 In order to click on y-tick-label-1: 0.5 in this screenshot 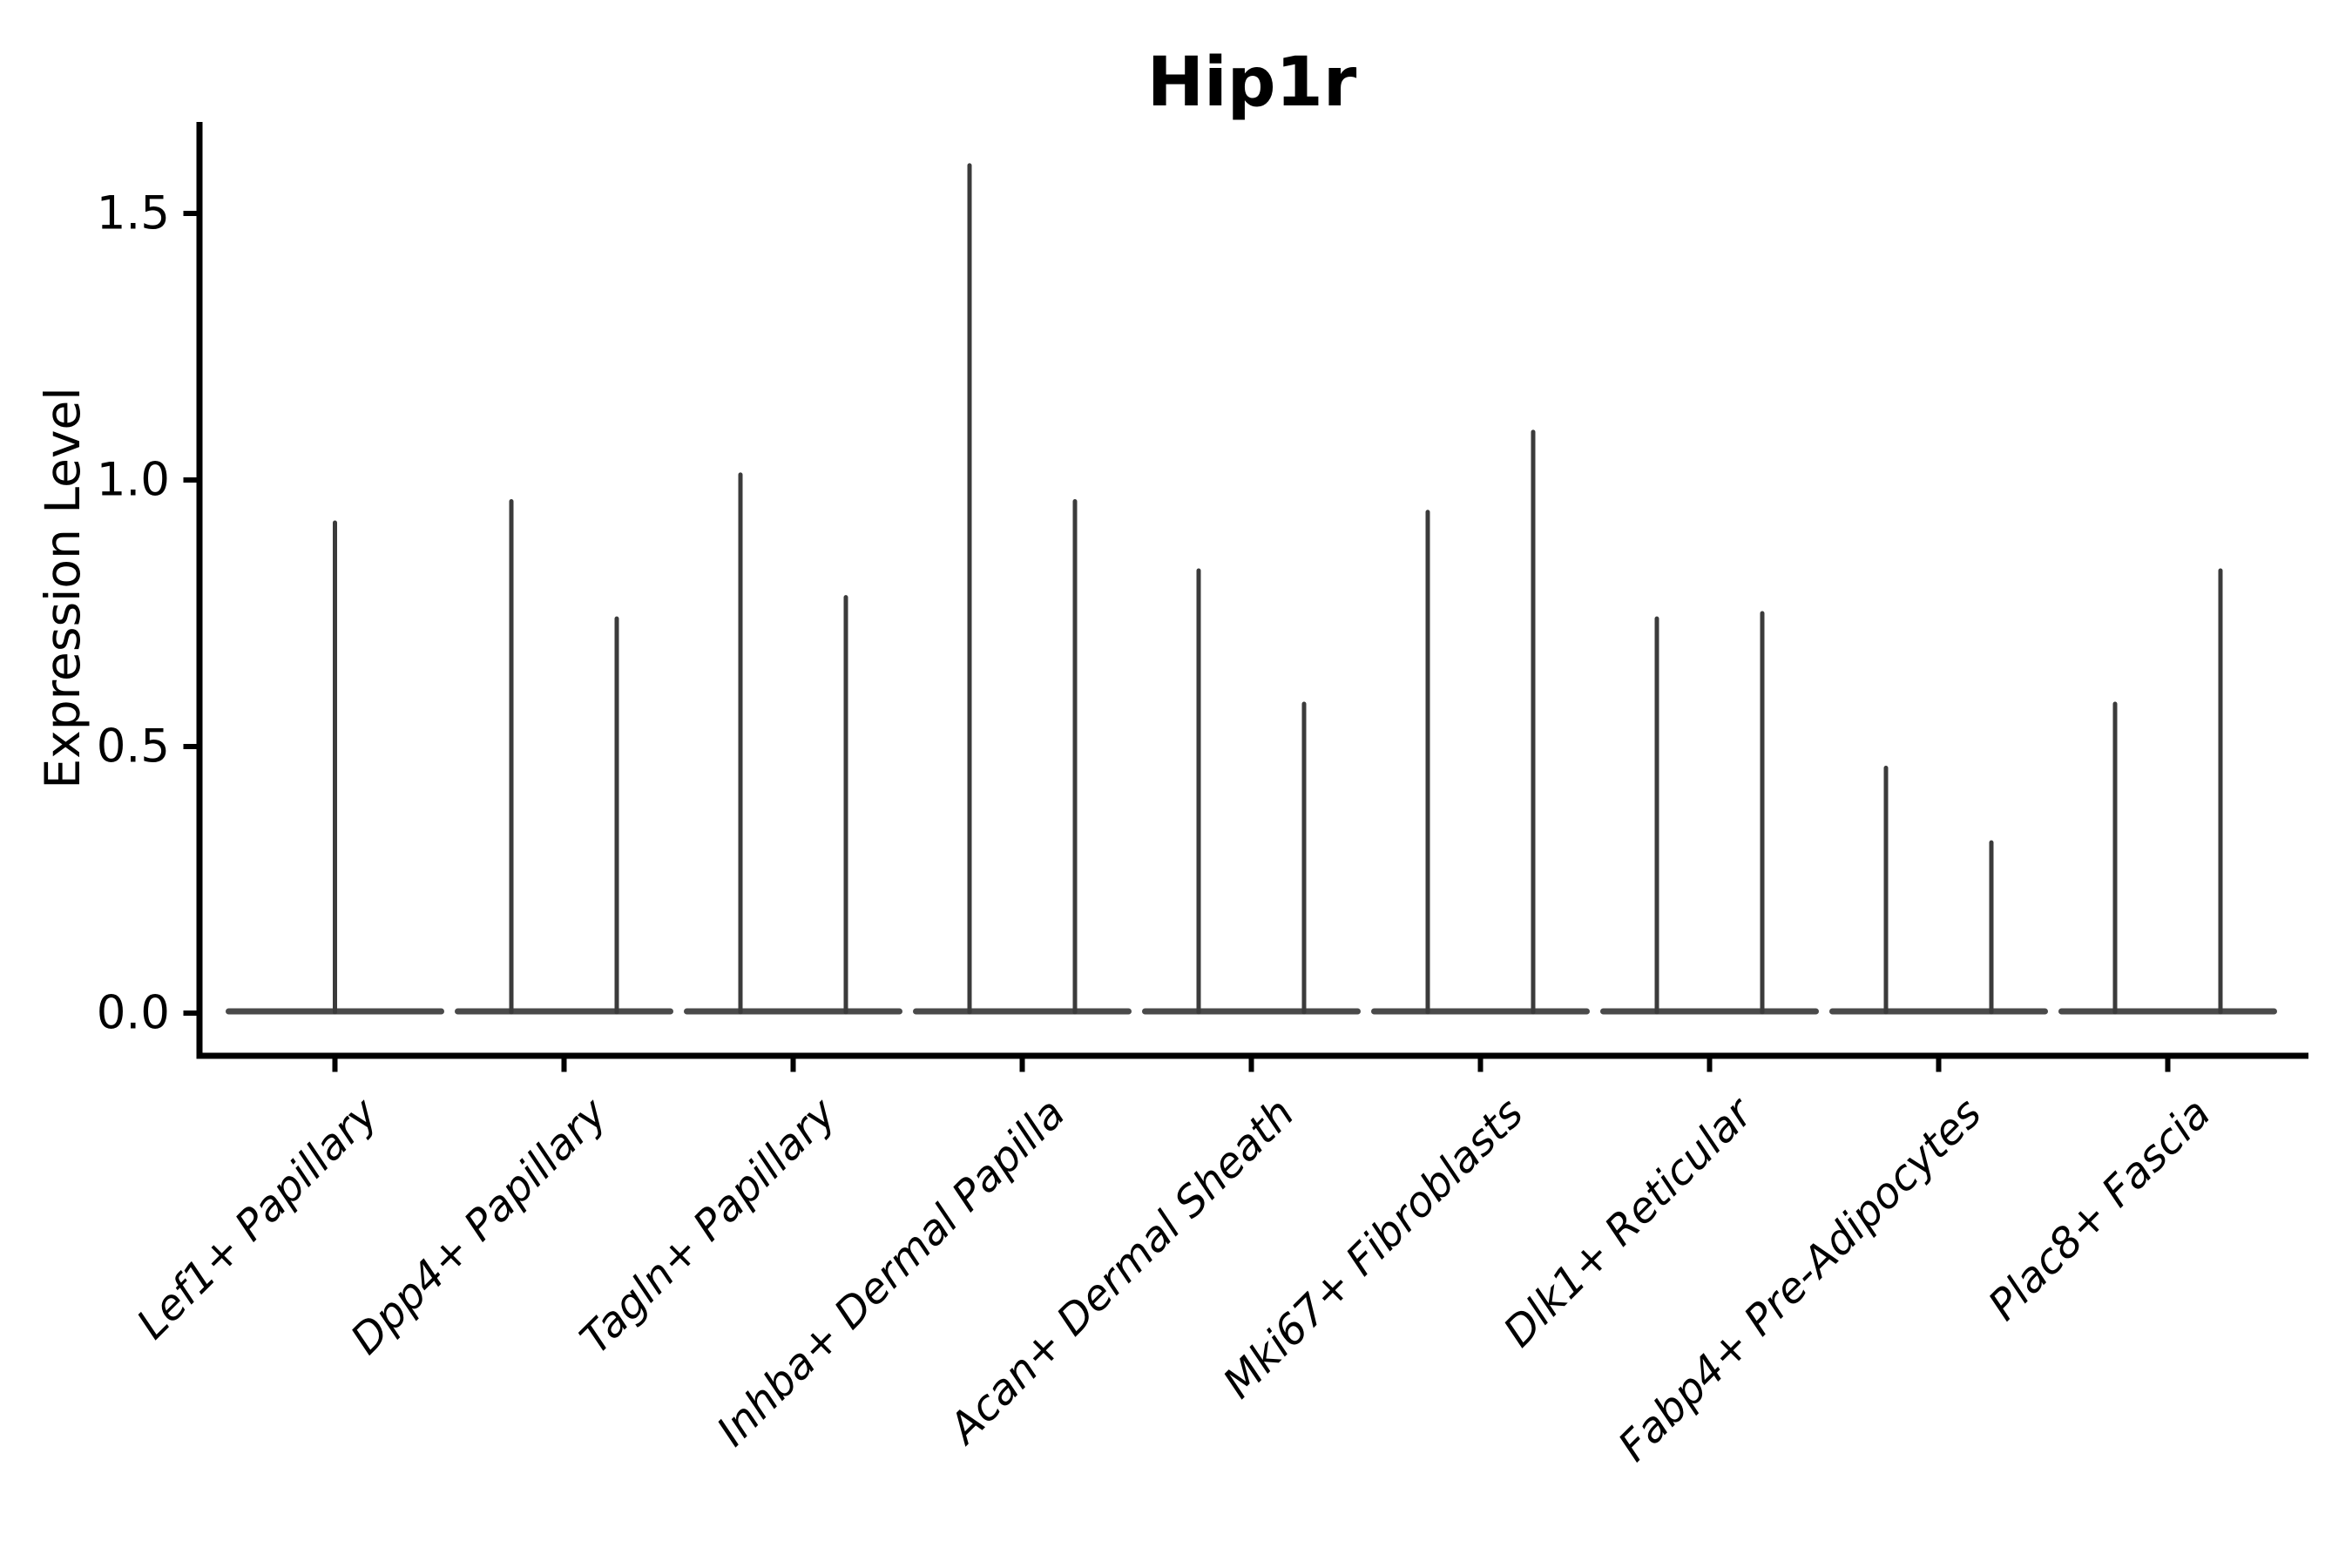, I will do `click(133, 747)`.